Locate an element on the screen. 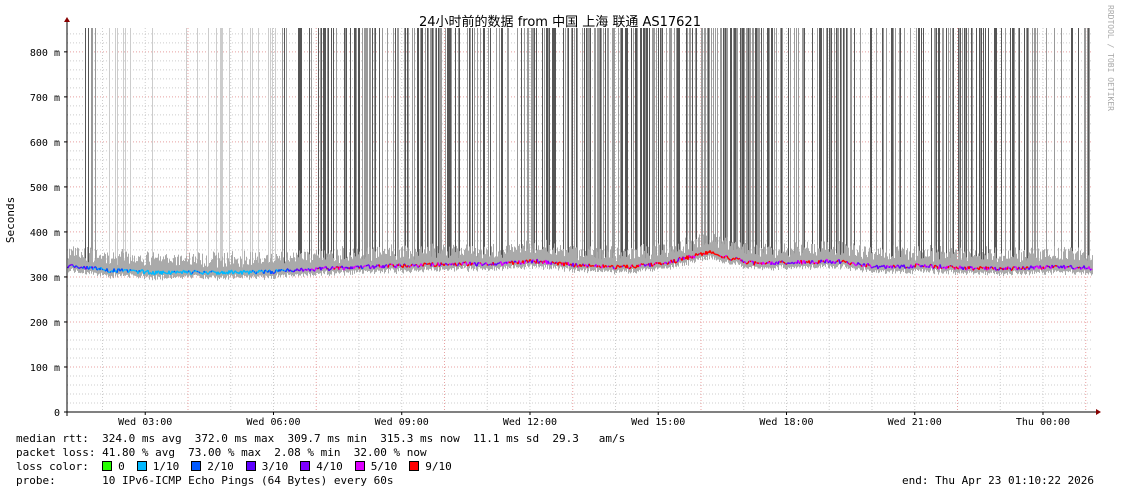  y-tick-label: 100 m is located at coordinates (45, 368).